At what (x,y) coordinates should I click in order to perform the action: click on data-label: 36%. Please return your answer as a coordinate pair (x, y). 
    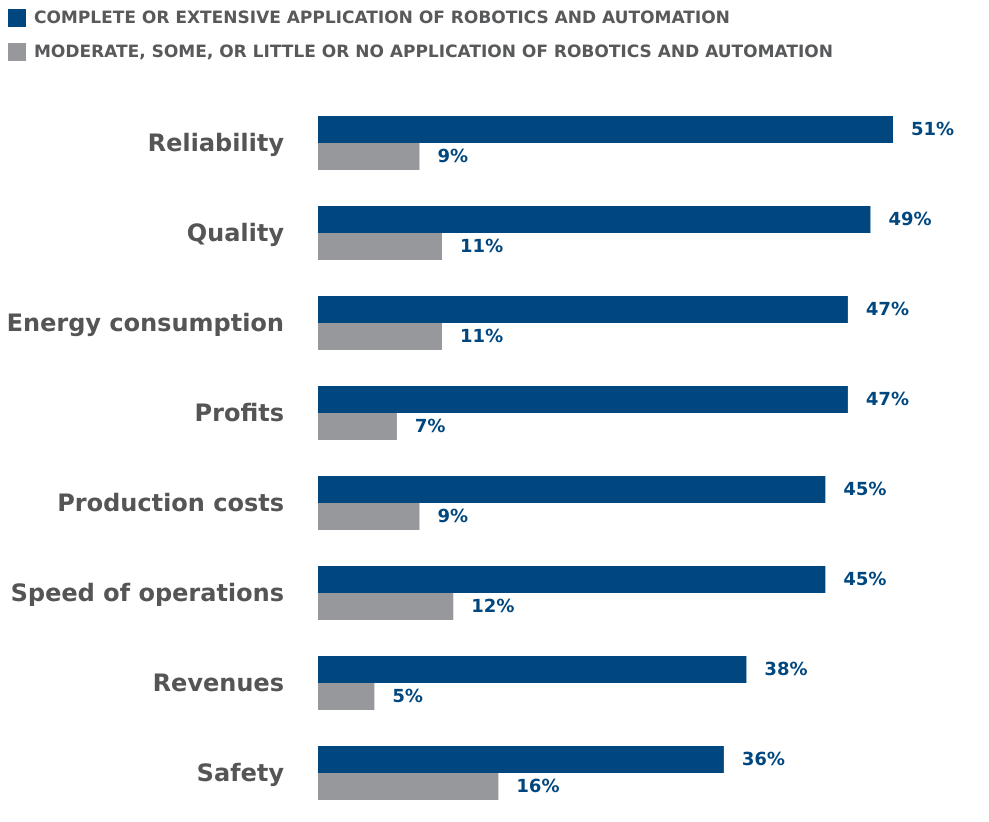
    Looking at the image, I should click on (763, 759).